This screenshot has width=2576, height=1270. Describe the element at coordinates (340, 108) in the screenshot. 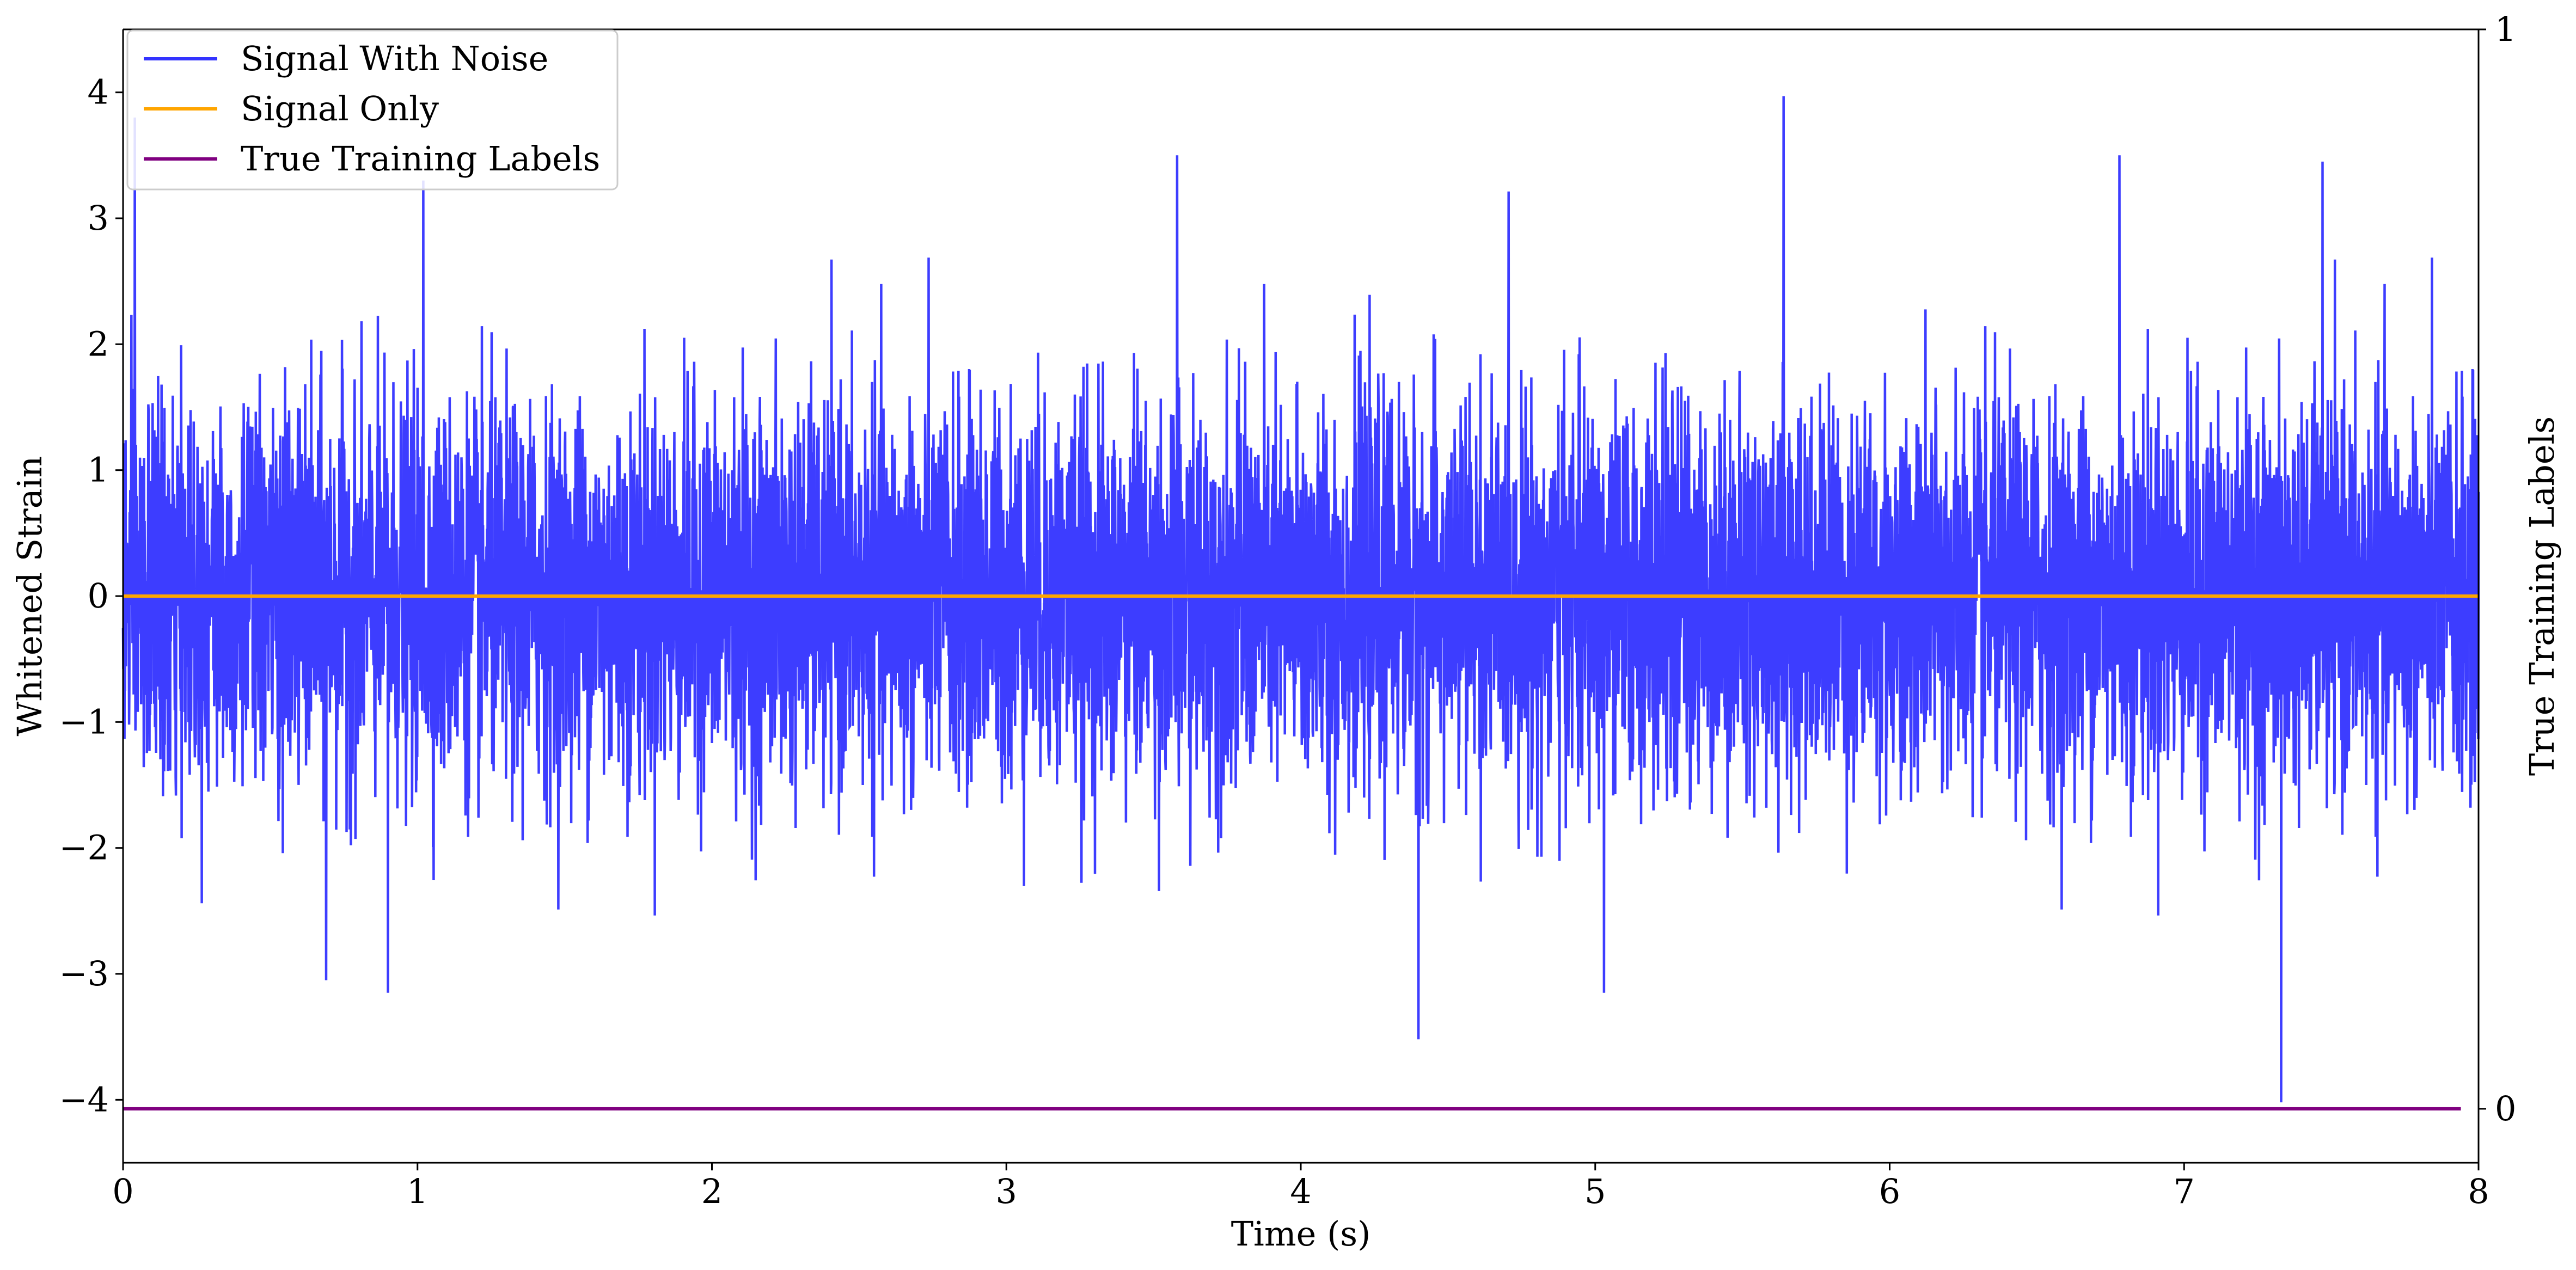

I see `legend-label-signal-only: Signal Only` at that location.